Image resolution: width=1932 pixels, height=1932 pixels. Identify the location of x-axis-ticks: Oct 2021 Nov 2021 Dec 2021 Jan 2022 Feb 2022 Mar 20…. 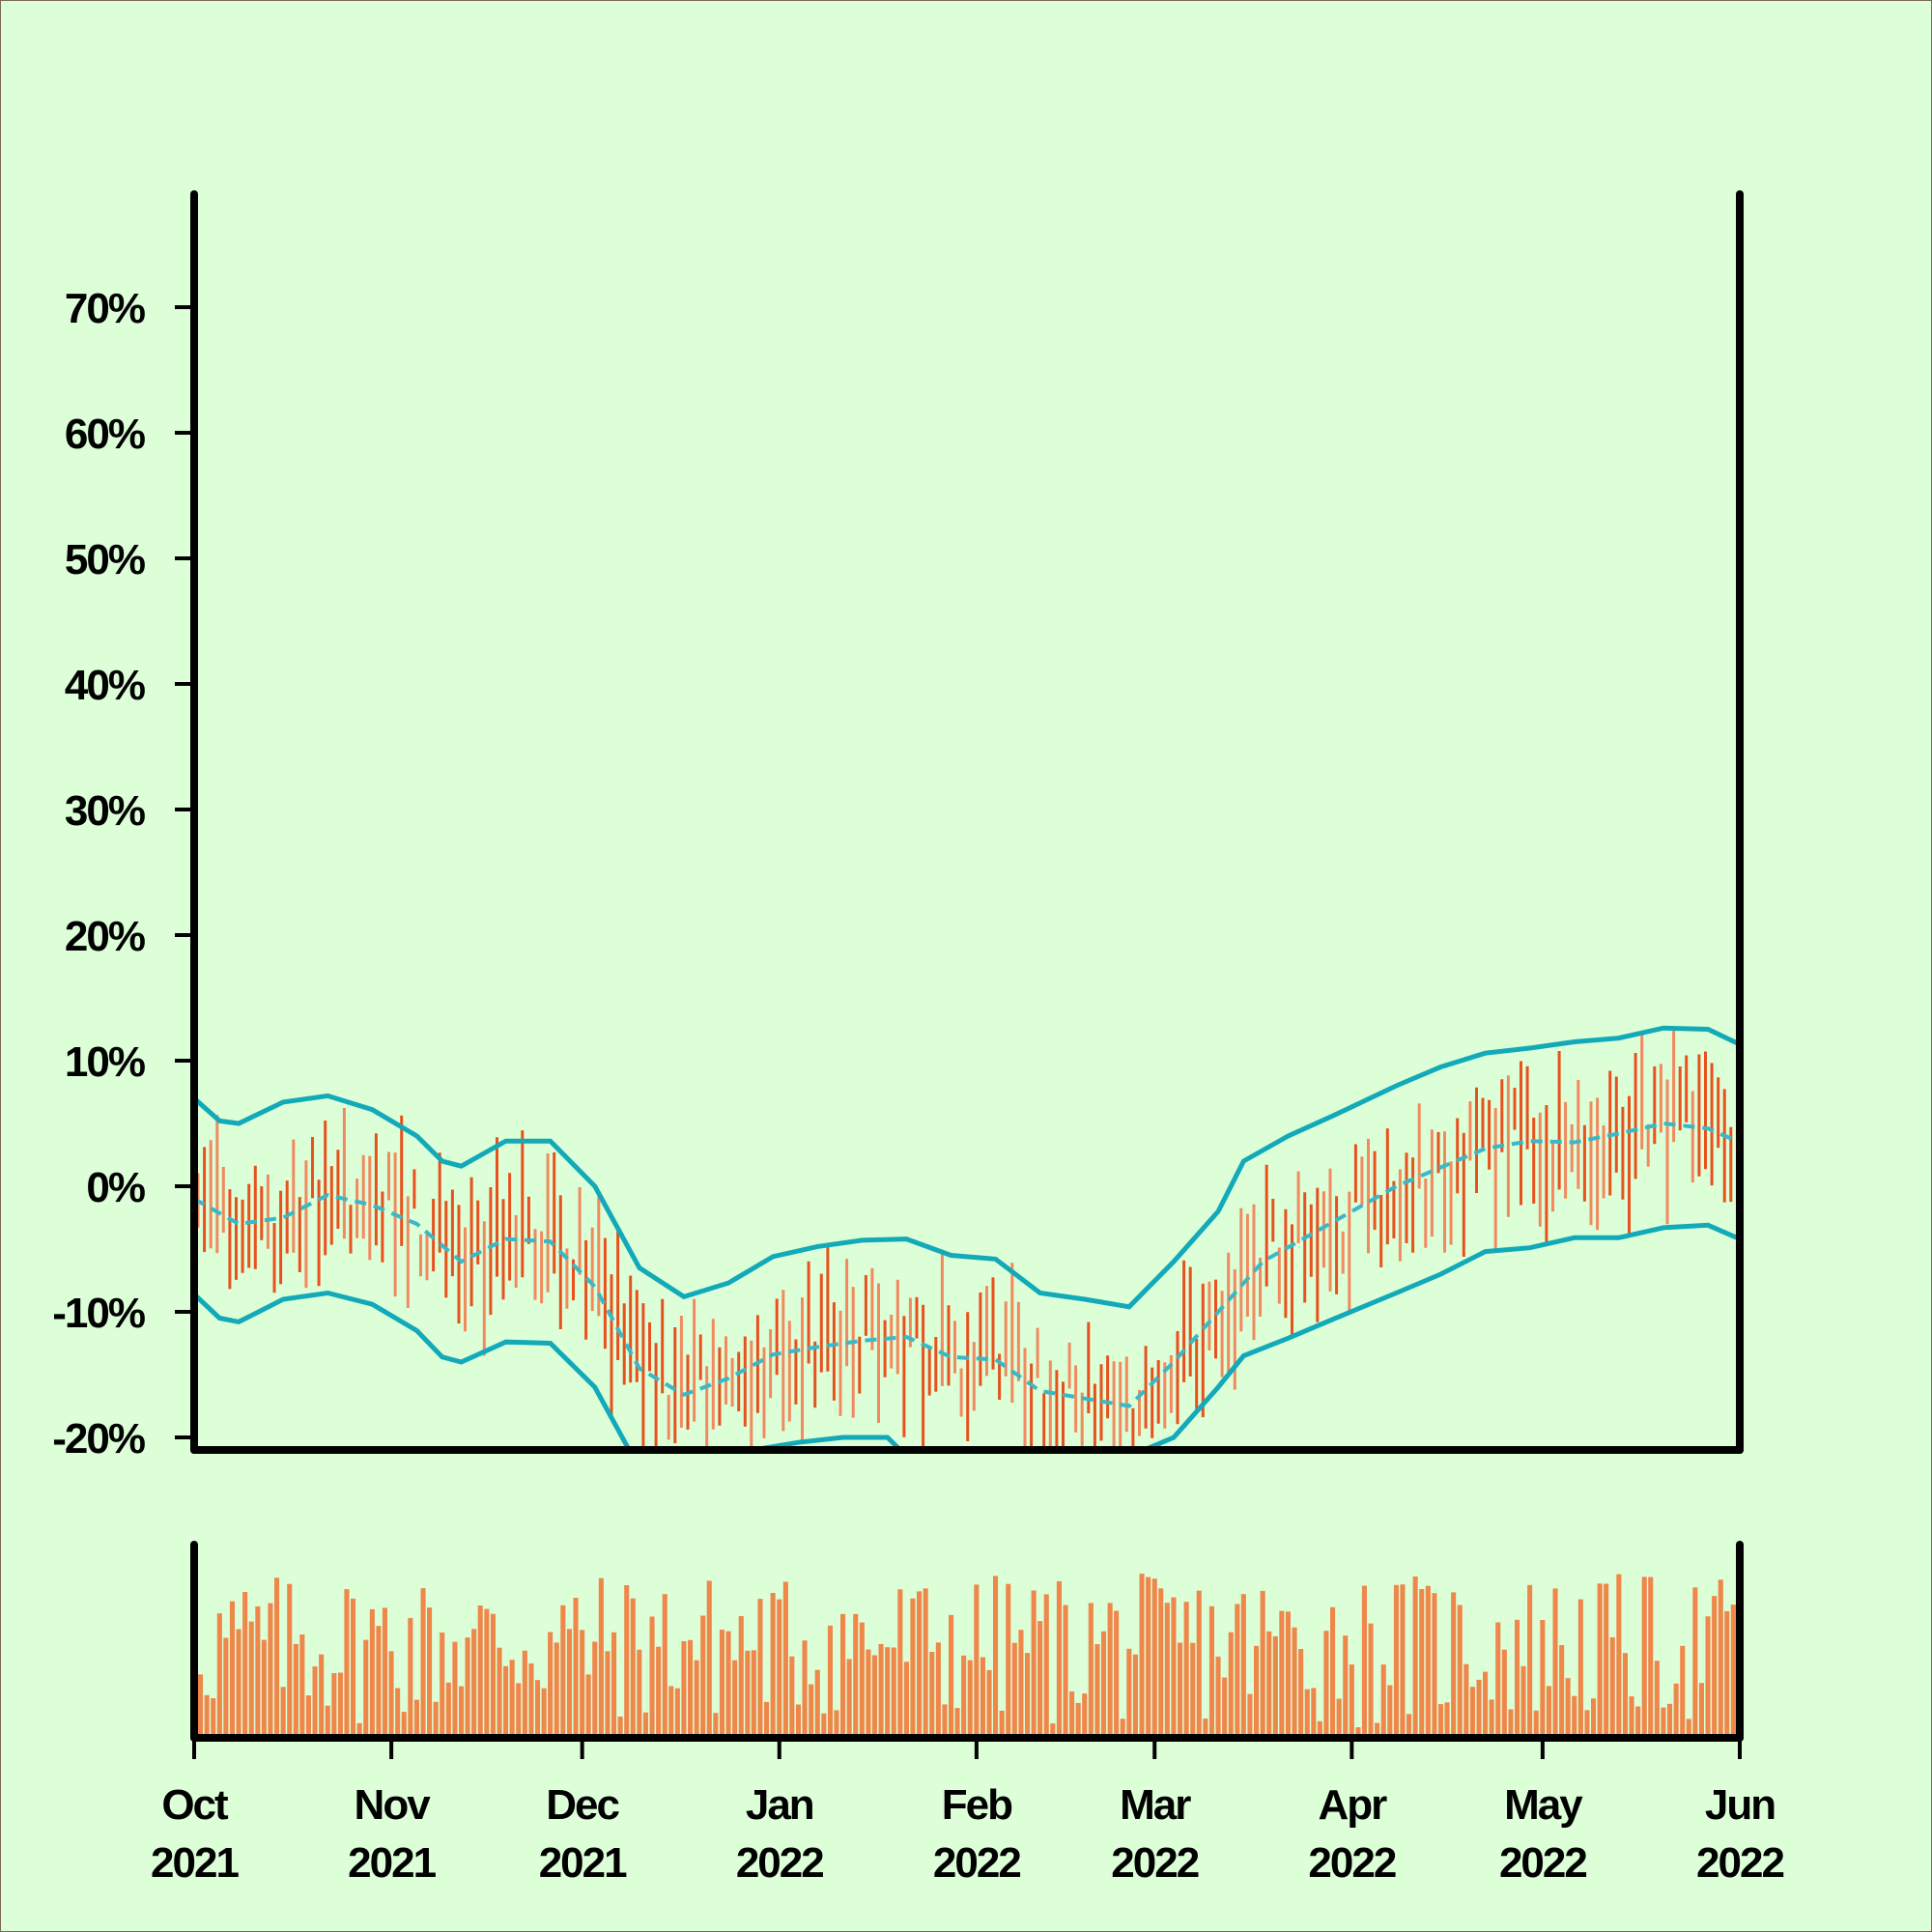
(968, 1812).